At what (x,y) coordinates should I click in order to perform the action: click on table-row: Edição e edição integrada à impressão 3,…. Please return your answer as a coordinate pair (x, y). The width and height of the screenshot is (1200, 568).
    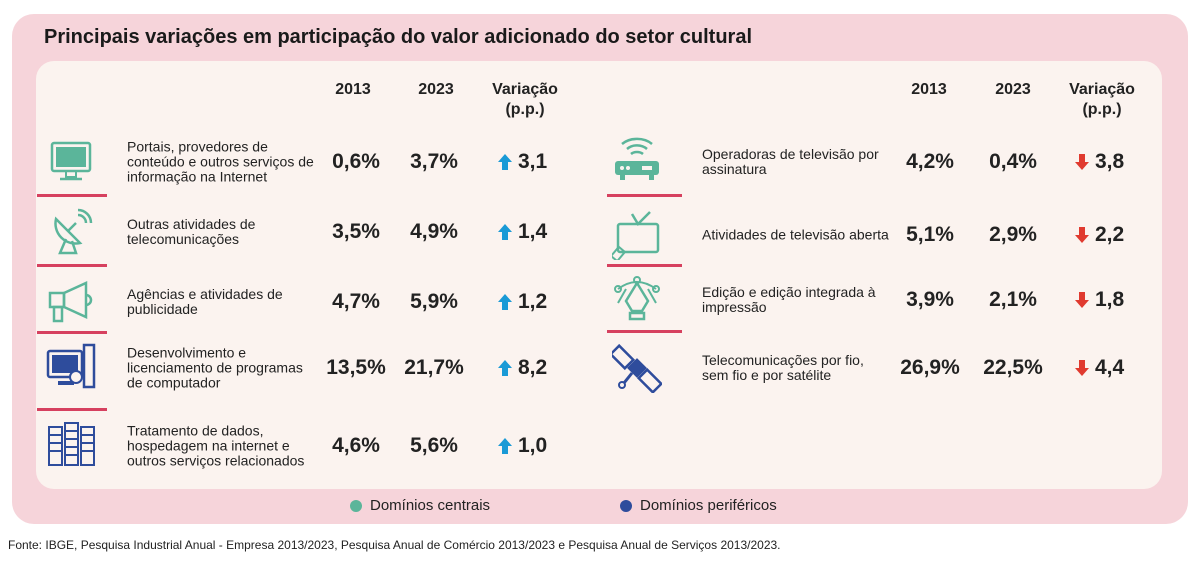
    Looking at the image, I should click on (600, 300).